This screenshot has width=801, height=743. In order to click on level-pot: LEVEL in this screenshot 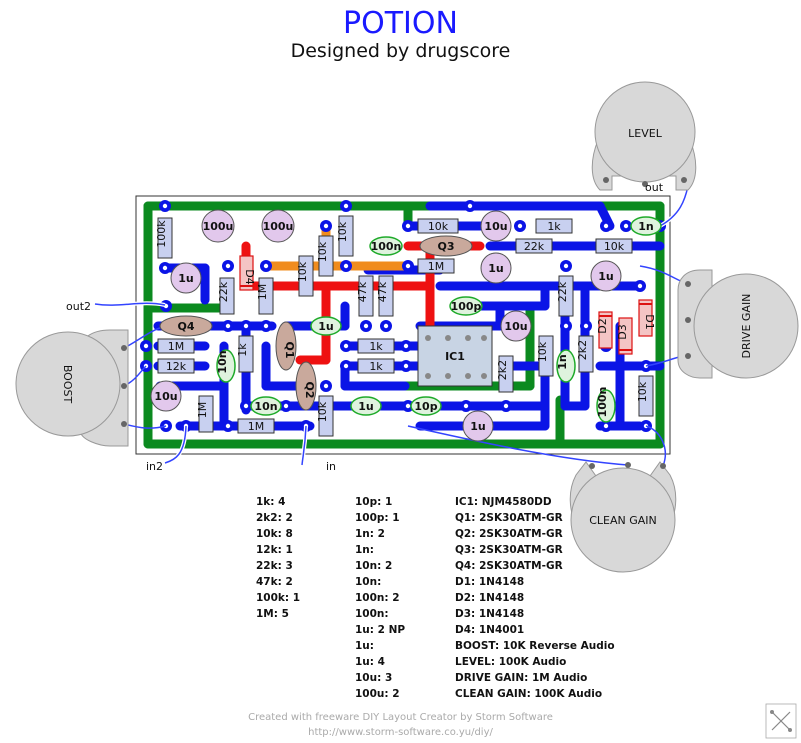, I will do `click(644, 136)`.